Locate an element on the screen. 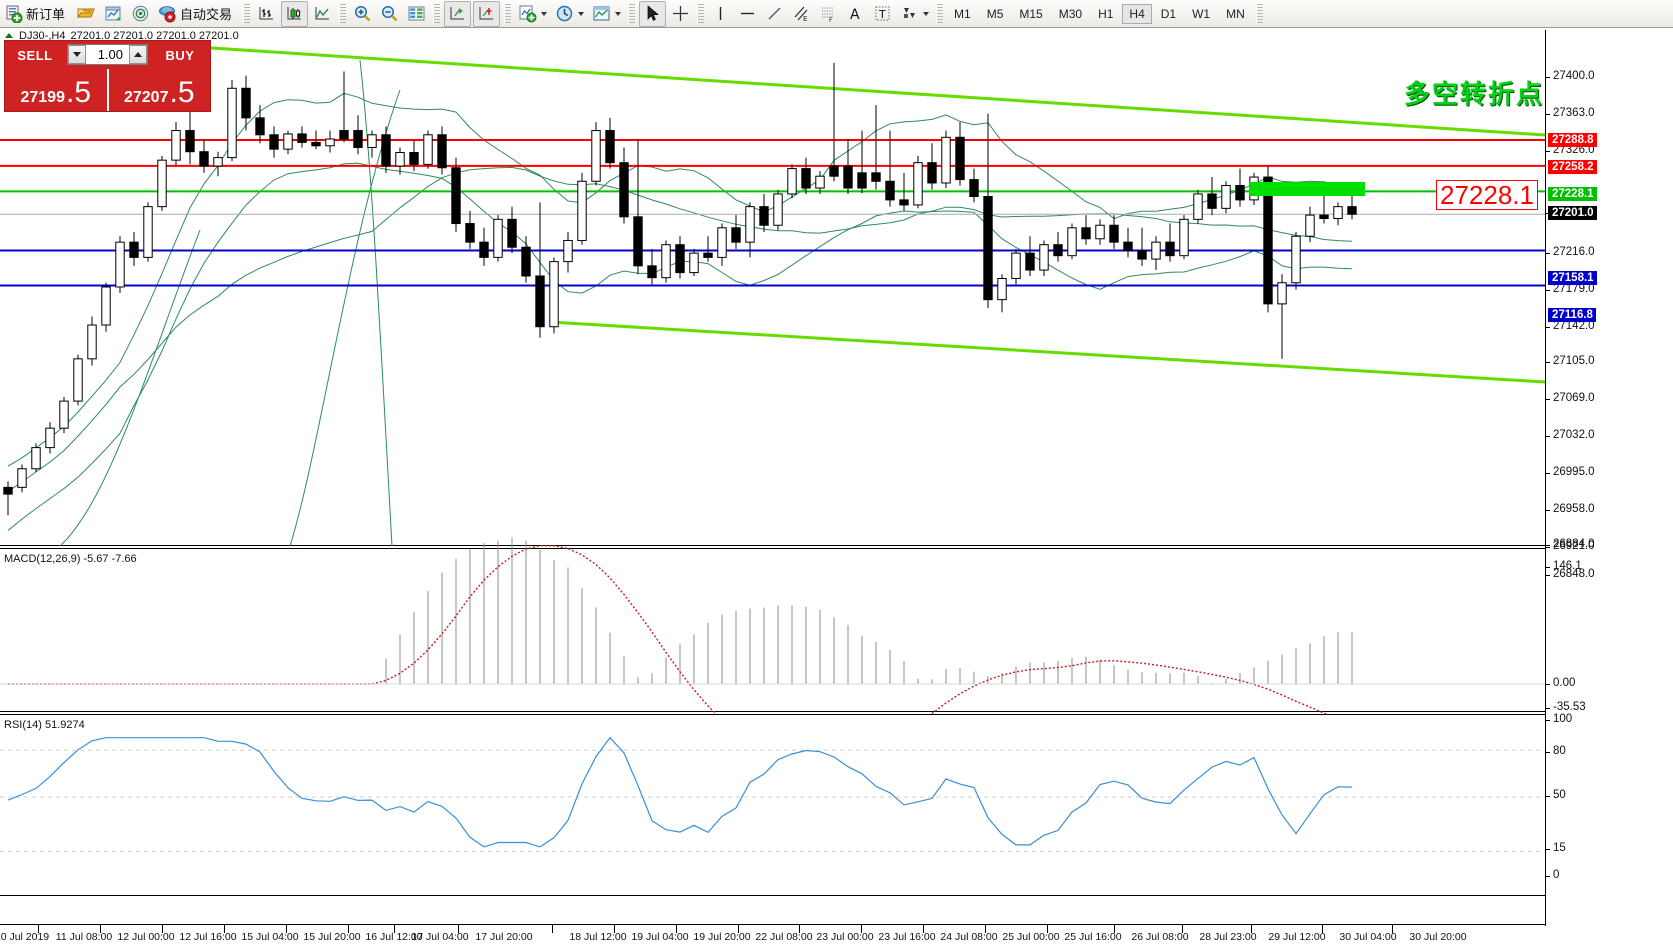 The image size is (1673, 950). equidistant-channel-button: E is located at coordinates (801, 14).